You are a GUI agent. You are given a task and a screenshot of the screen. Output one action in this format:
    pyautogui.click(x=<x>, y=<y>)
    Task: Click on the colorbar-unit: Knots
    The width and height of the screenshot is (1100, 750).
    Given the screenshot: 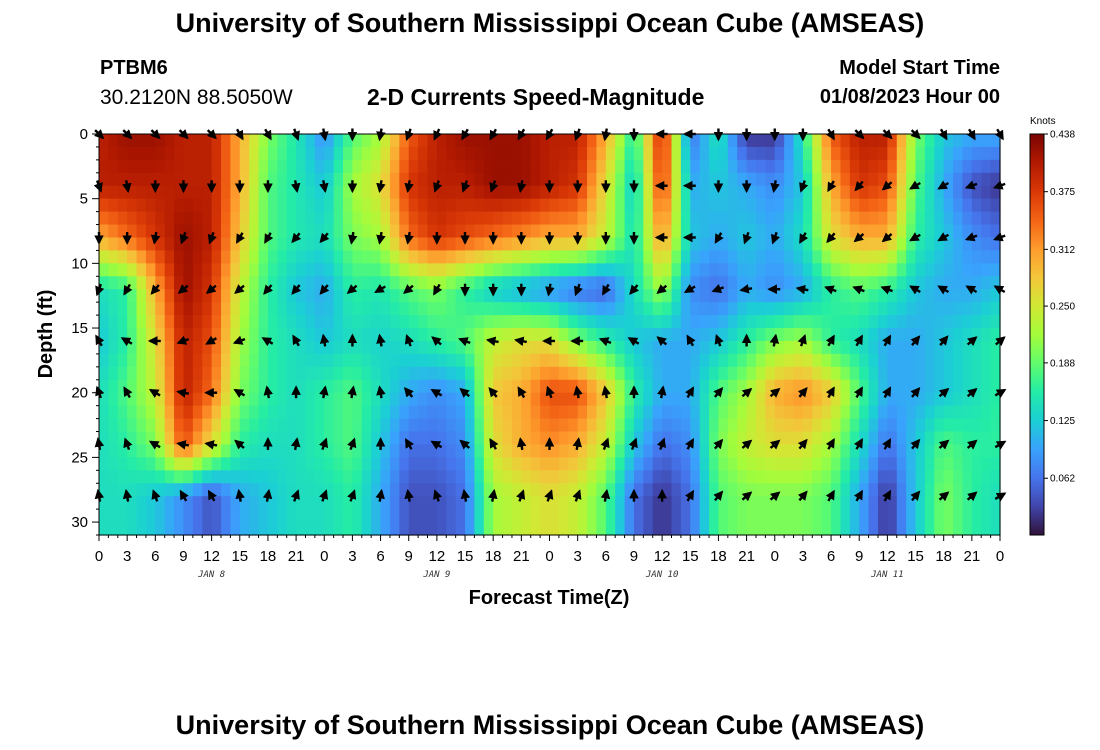 What is the action you would take?
    pyautogui.click(x=1043, y=121)
    